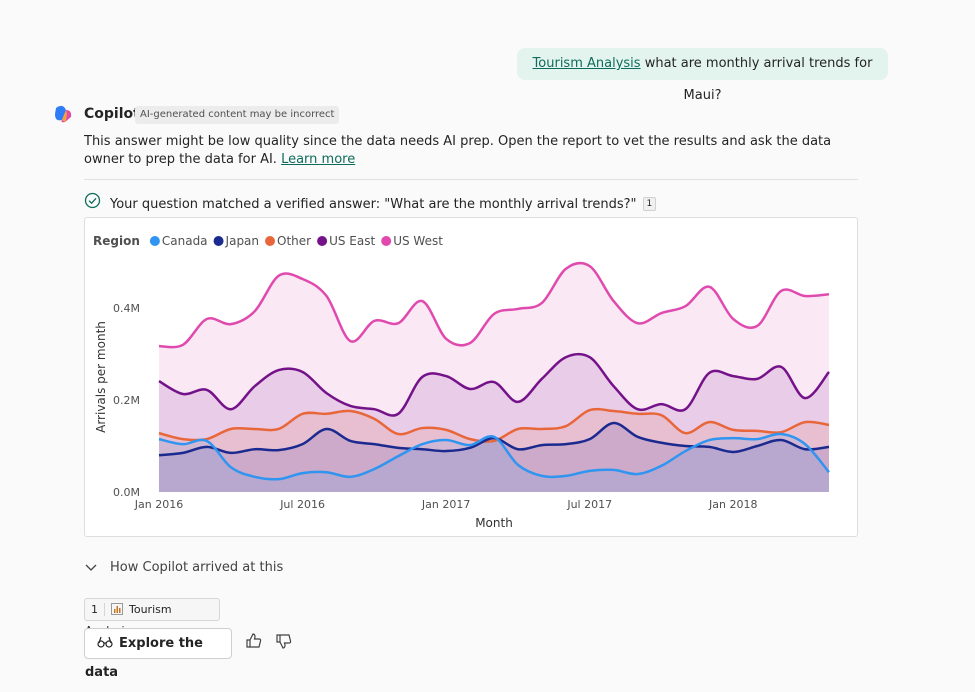 Image resolution: width=975 pixels, height=692 pixels. Describe the element at coordinates (242, 241) in the screenshot. I see `legend-label: Japan` at that location.